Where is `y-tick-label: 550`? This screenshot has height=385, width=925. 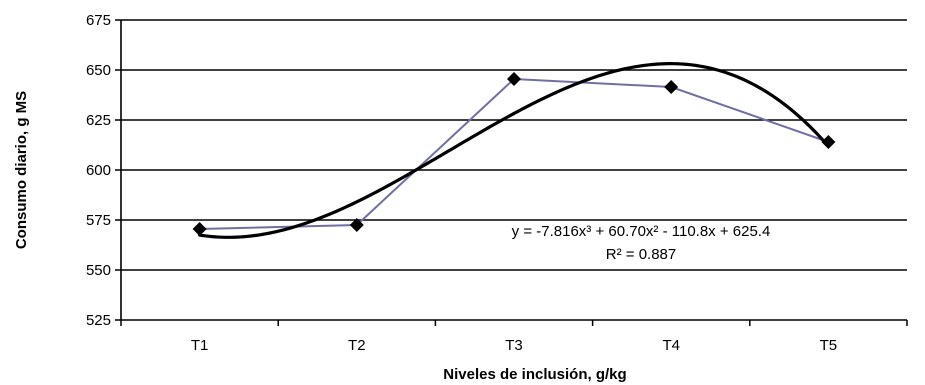 y-tick-label: 550 is located at coordinates (98, 270).